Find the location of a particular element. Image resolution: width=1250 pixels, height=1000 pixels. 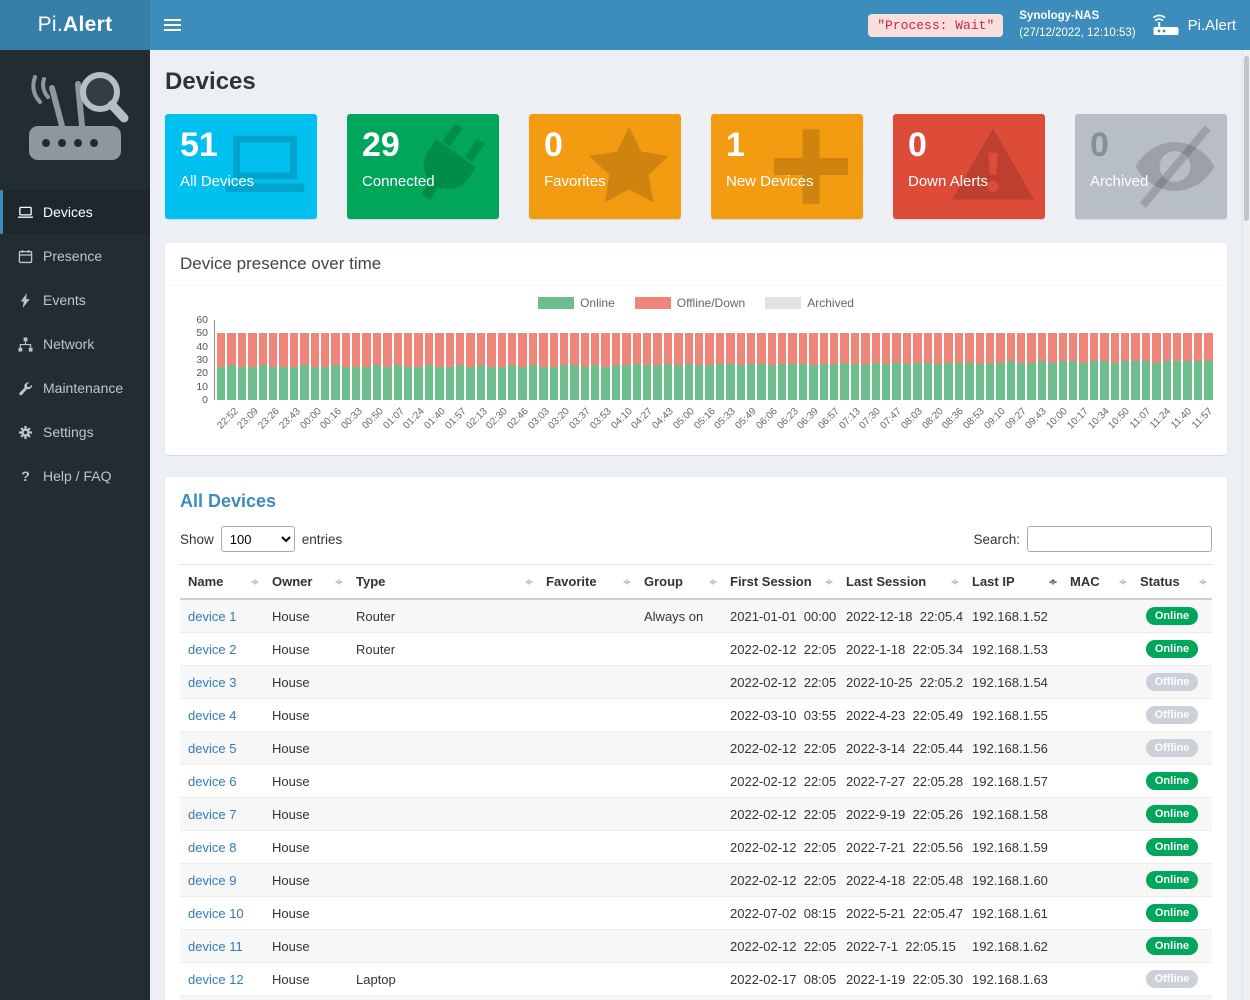

sidebar-toggle-button is located at coordinates (181, 25).